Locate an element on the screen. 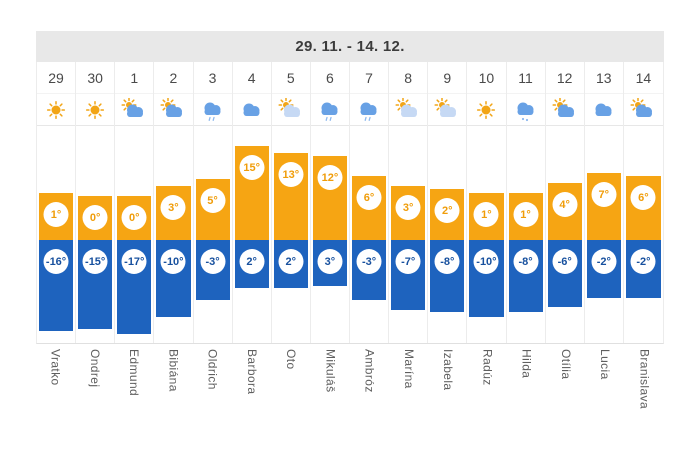  low-temp-value: 2° is located at coordinates (252, 261).